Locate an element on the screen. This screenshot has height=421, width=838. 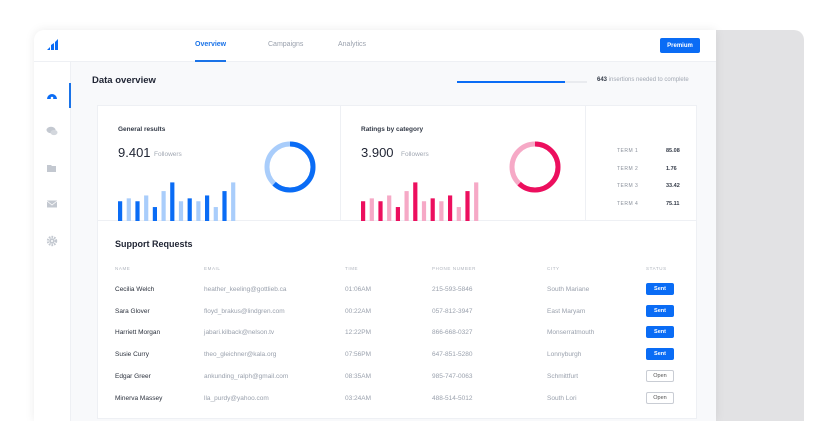
cell-time: 03:24AM is located at coordinates (358, 398).